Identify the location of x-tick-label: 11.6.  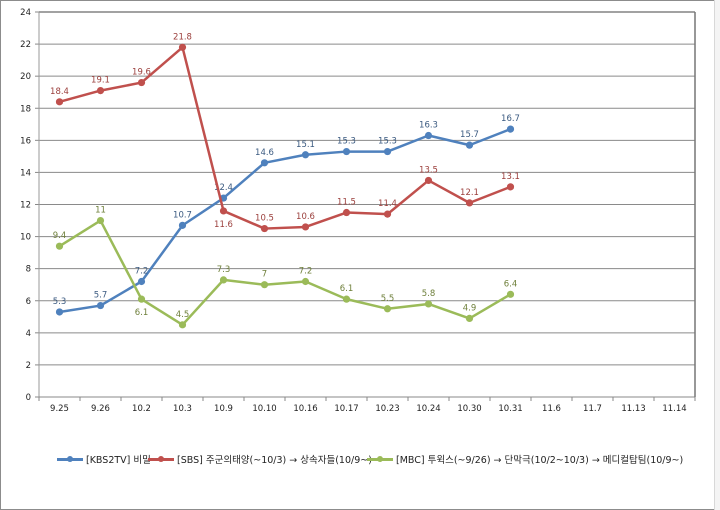
(551, 409).